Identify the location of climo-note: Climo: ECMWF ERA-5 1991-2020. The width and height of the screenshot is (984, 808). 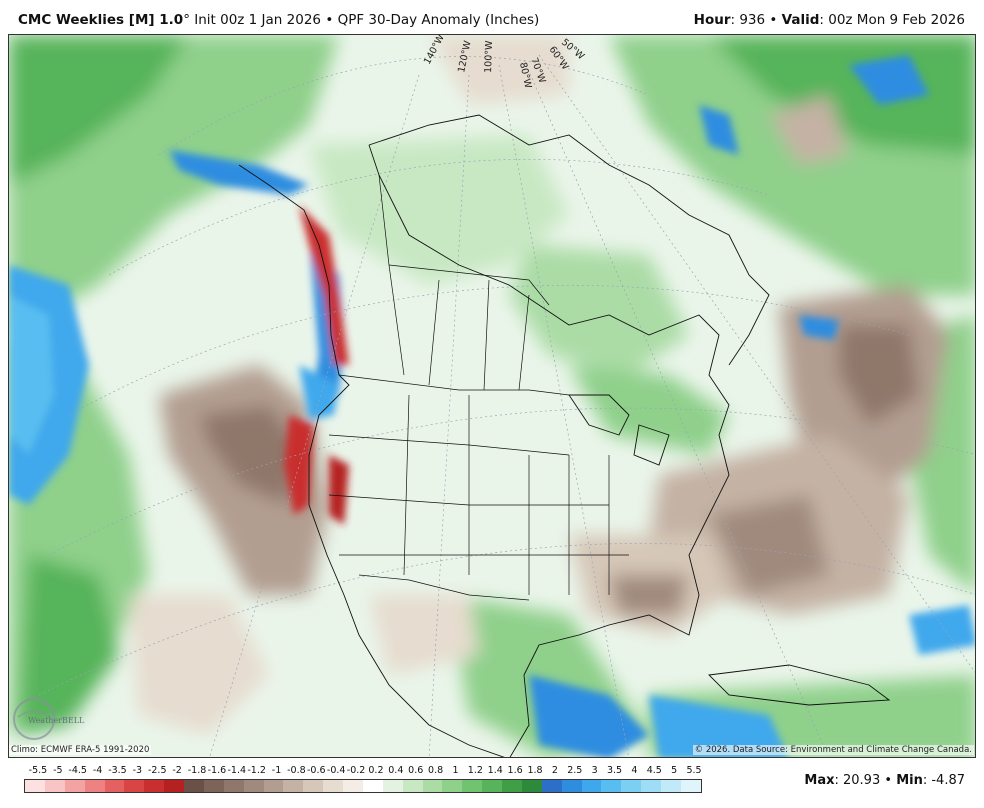
(80, 750).